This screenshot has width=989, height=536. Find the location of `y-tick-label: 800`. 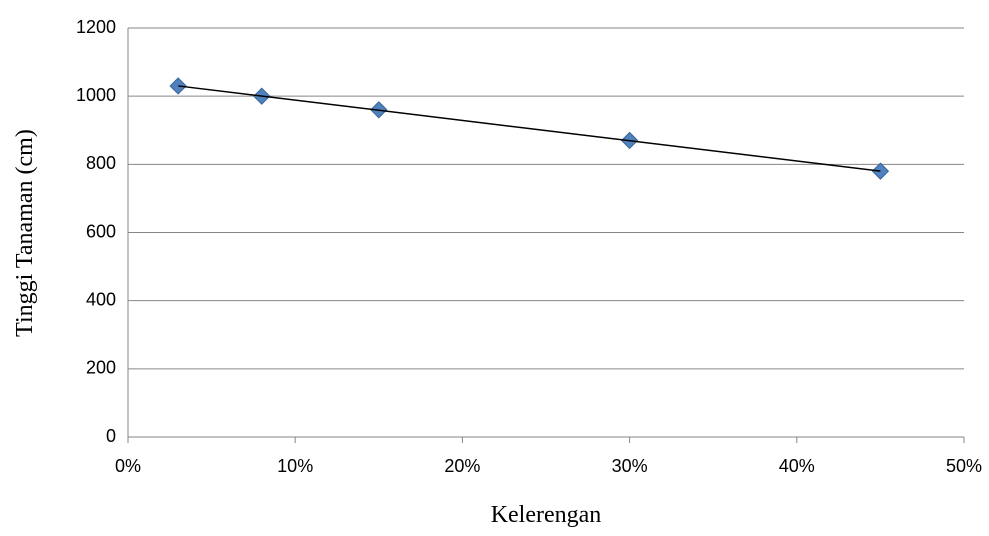

y-tick-label: 800 is located at coordinates (101, 163).